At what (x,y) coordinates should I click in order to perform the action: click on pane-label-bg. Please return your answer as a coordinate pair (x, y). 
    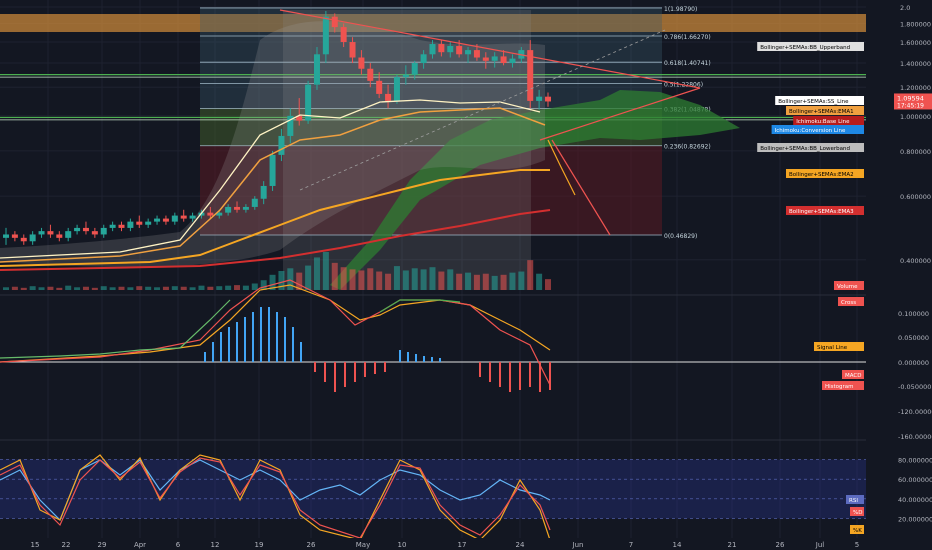
    Looking at the image, I should click on (857, 529).